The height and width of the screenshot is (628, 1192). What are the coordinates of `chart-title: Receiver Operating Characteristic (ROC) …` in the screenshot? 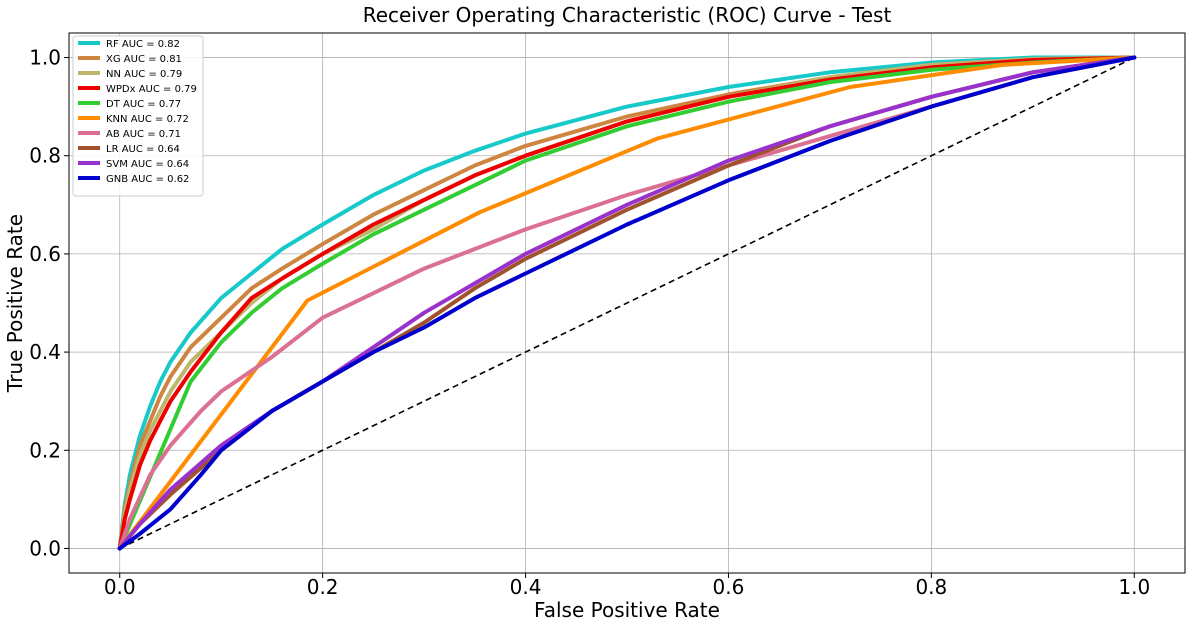 It's located at (627, 15).